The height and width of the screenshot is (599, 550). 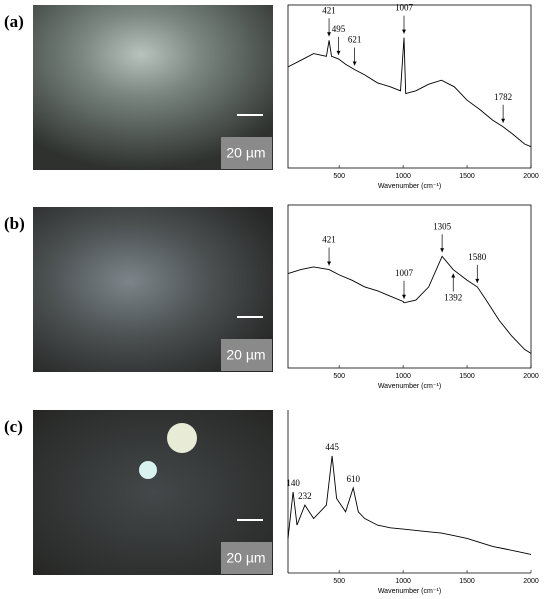 I want to click on peak-label: 610, so click(x=353, y=479).